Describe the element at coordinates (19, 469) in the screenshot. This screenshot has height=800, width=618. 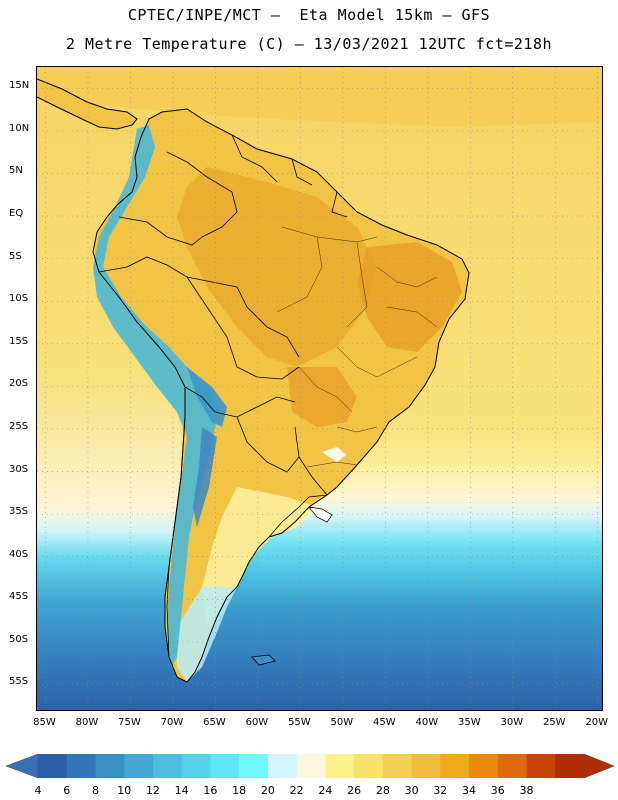
I see `latitude-label: 30S` at that location.